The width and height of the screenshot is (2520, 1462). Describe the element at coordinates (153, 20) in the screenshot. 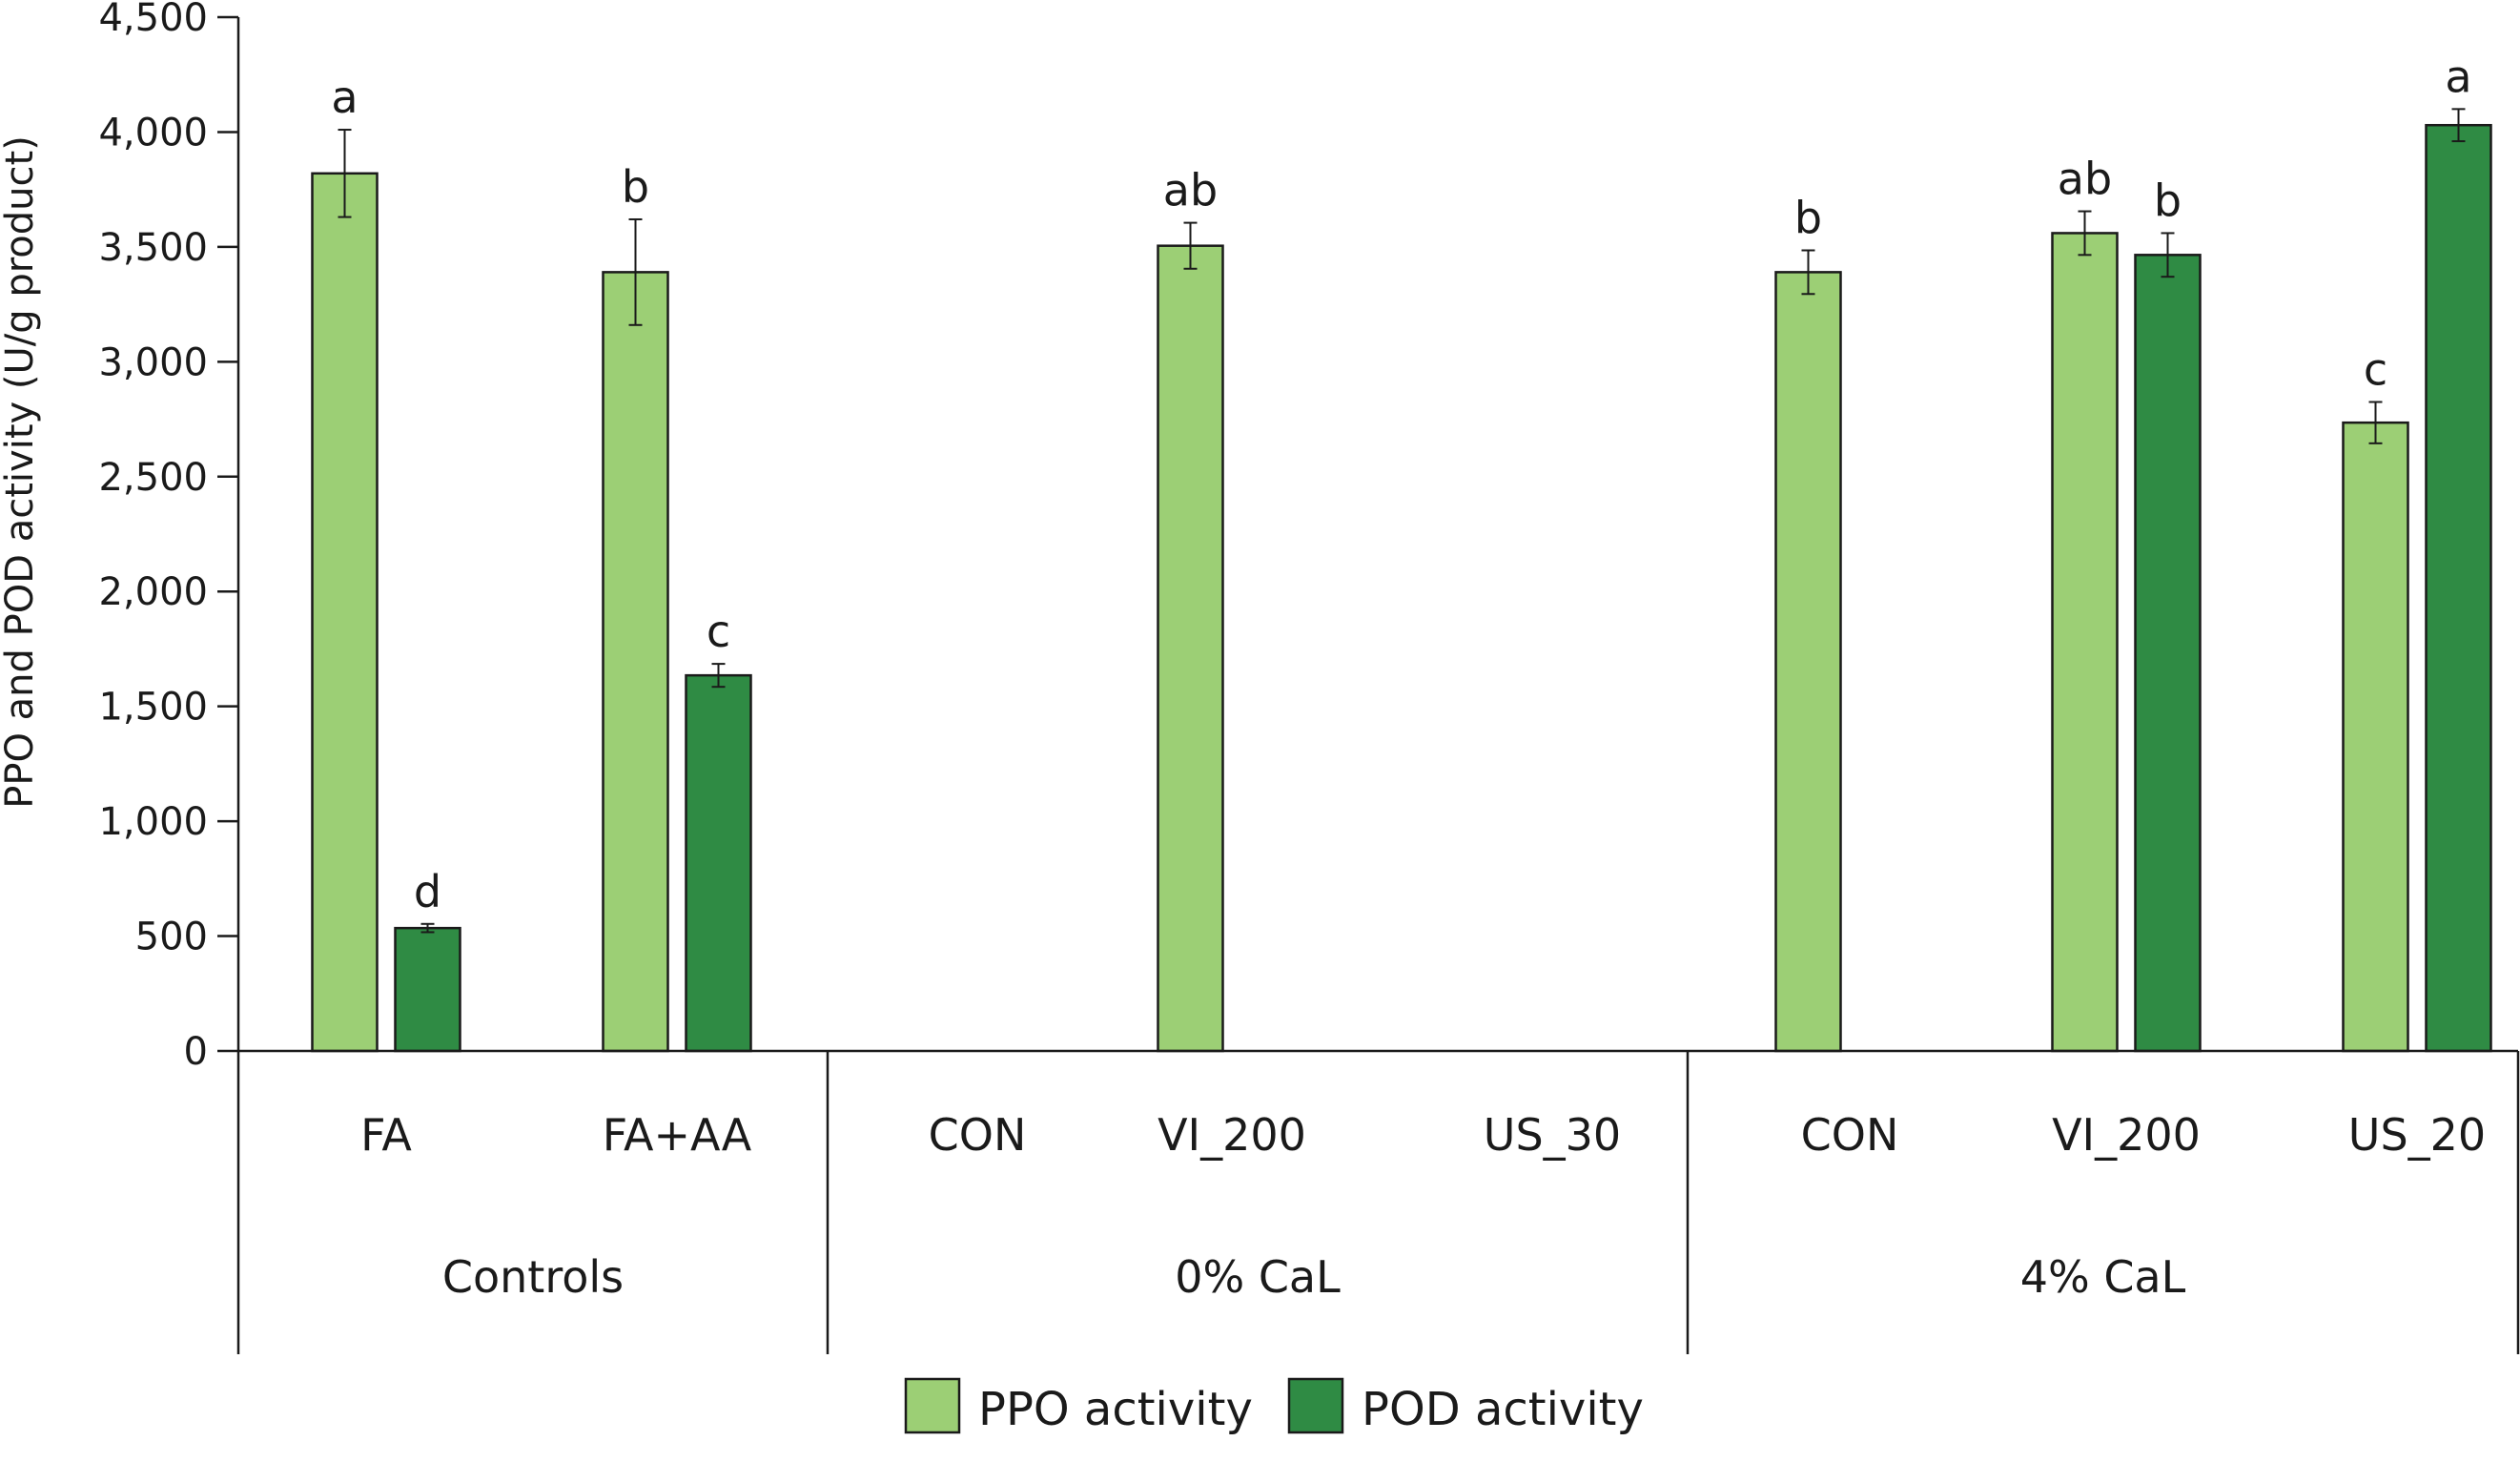

I see `y-tick-label: 4,500` at that location.